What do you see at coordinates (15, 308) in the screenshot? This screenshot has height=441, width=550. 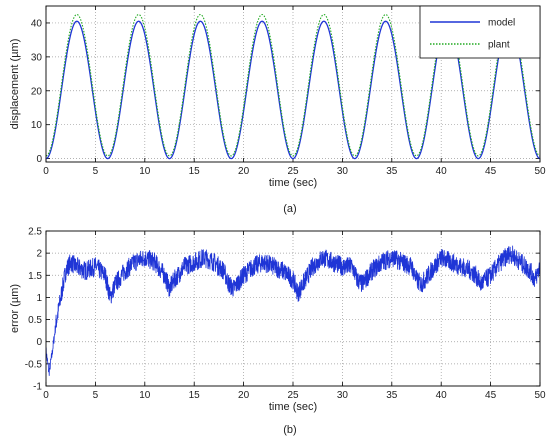 I see `y-axis-label: error (µm)` at bounding box center [15, 308].